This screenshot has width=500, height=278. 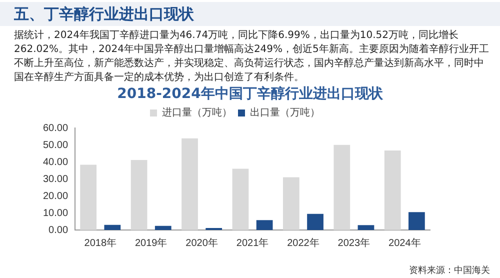 I want to click on x-tick-label: 2018年, so click(x=100, y=242).